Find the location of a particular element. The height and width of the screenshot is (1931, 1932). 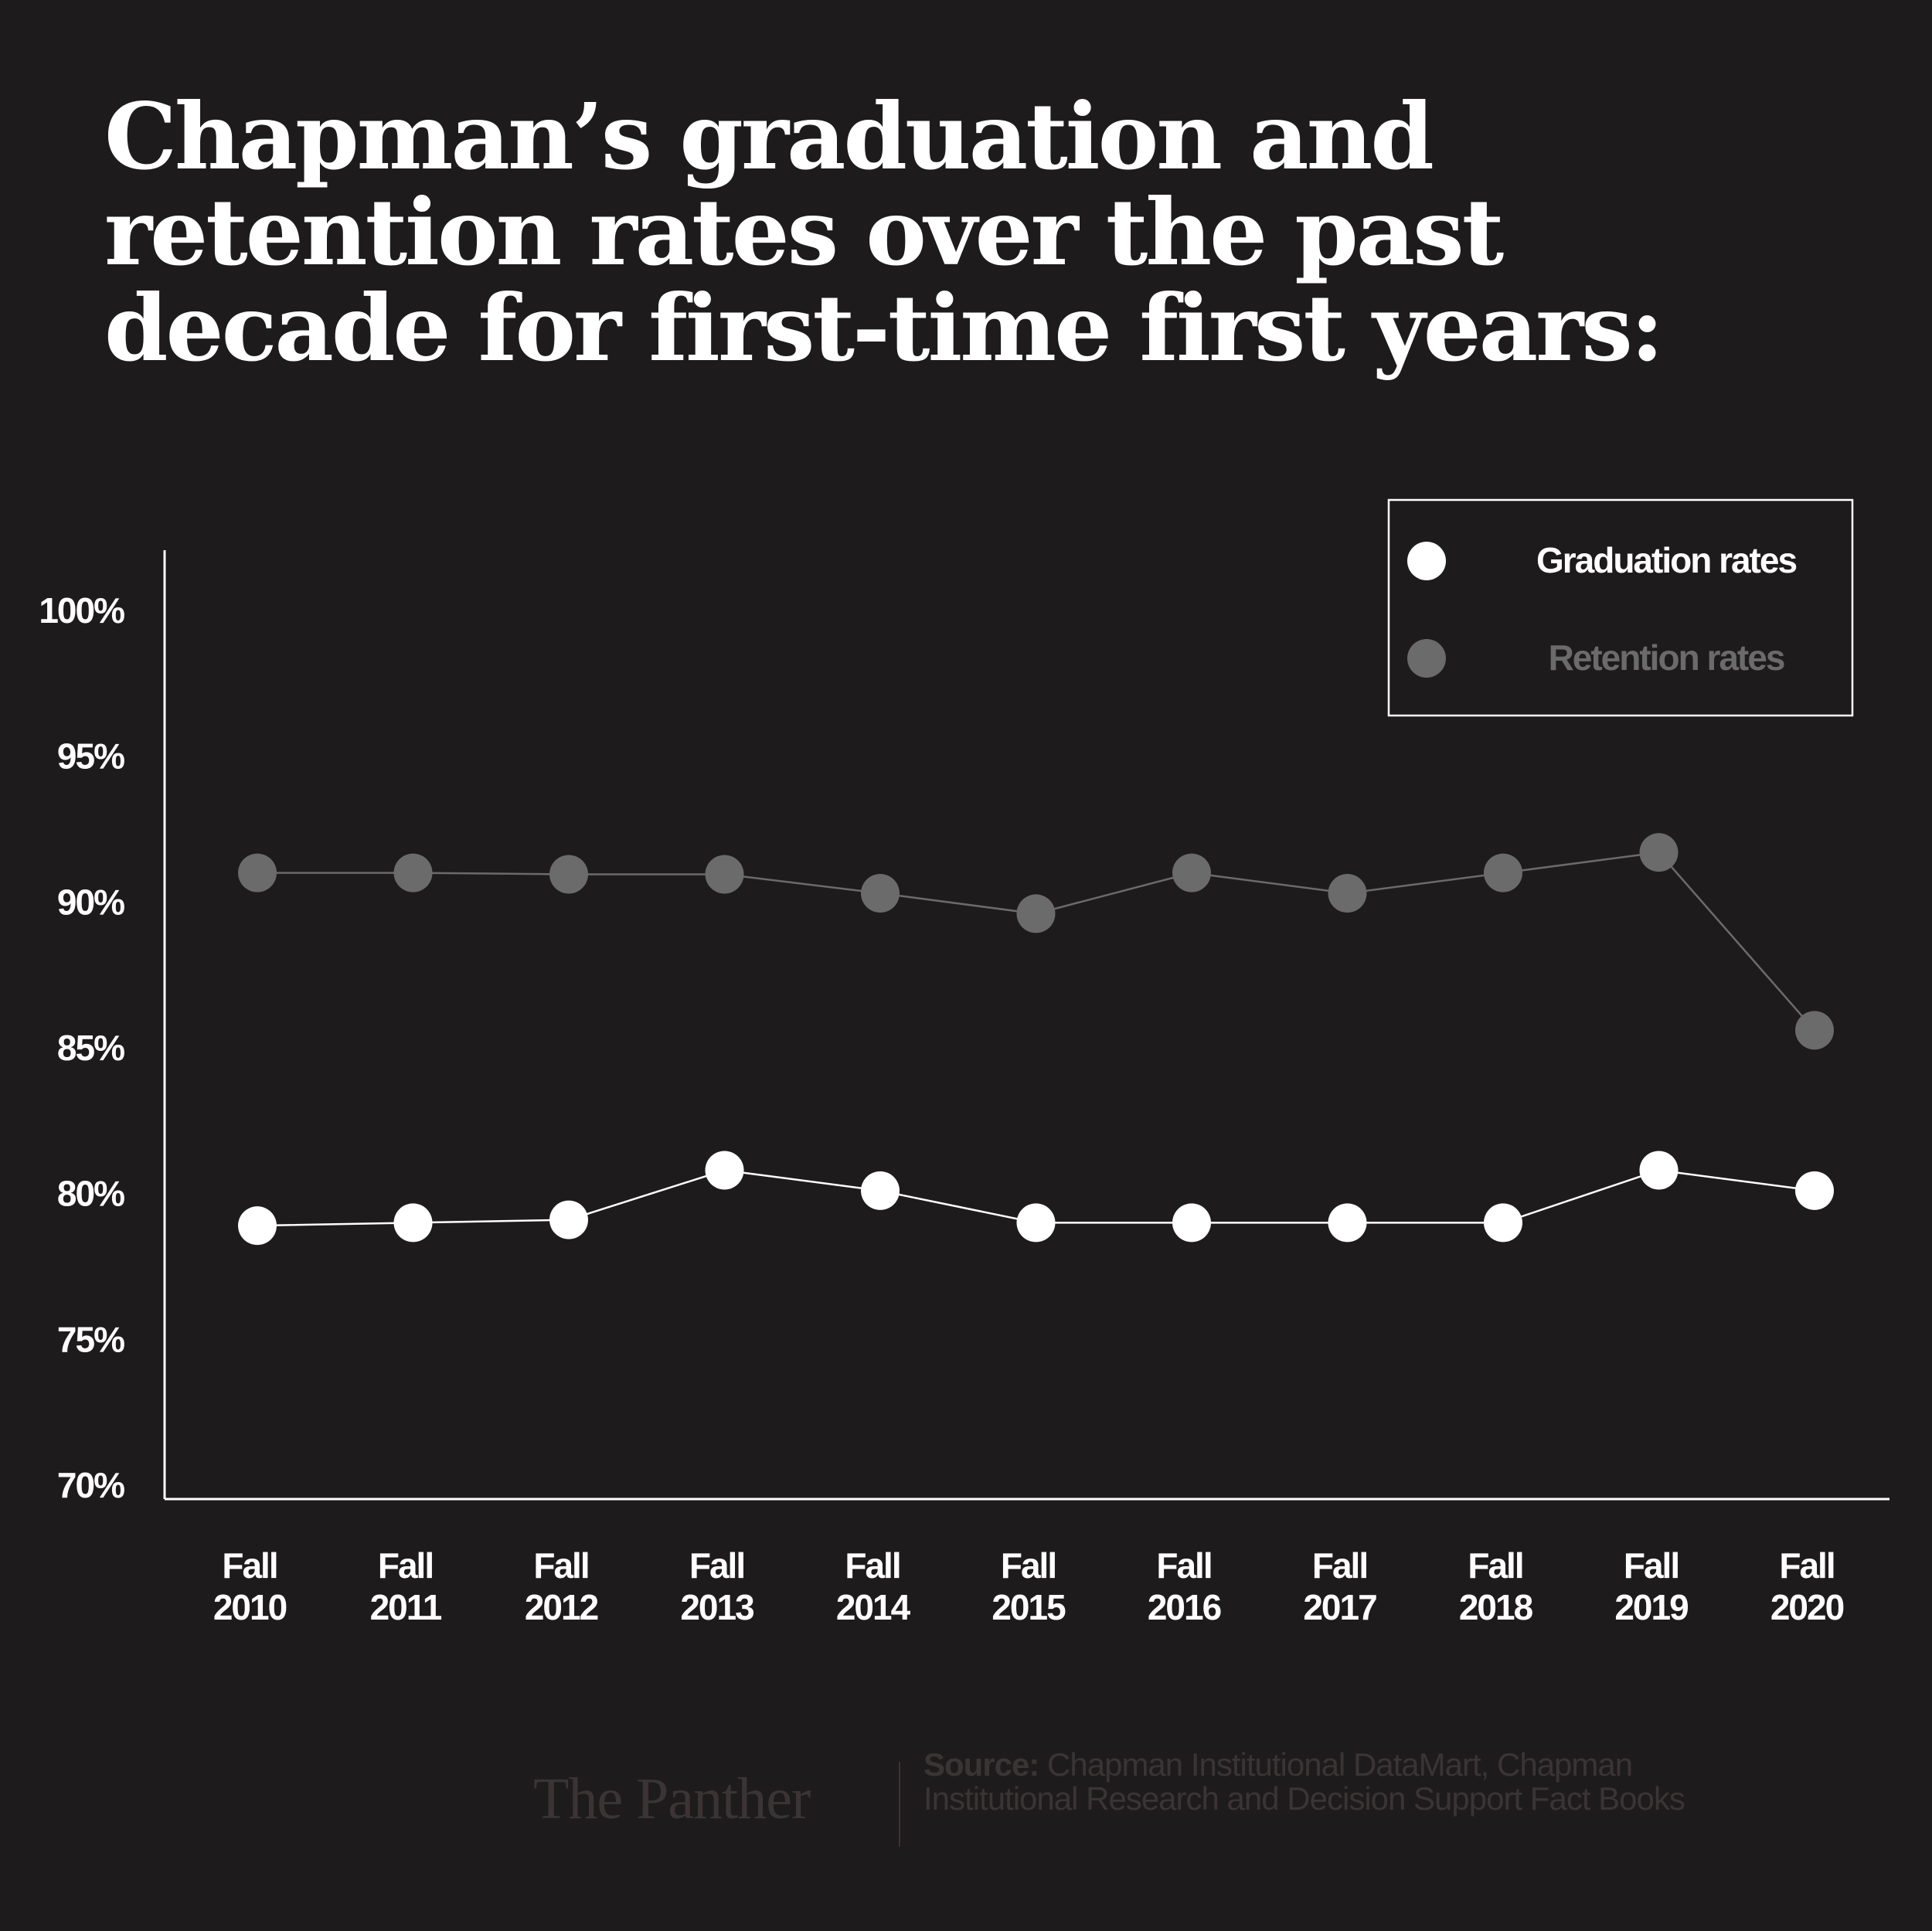

legend-label: Retention rates is located at coordinates (1667, 657).